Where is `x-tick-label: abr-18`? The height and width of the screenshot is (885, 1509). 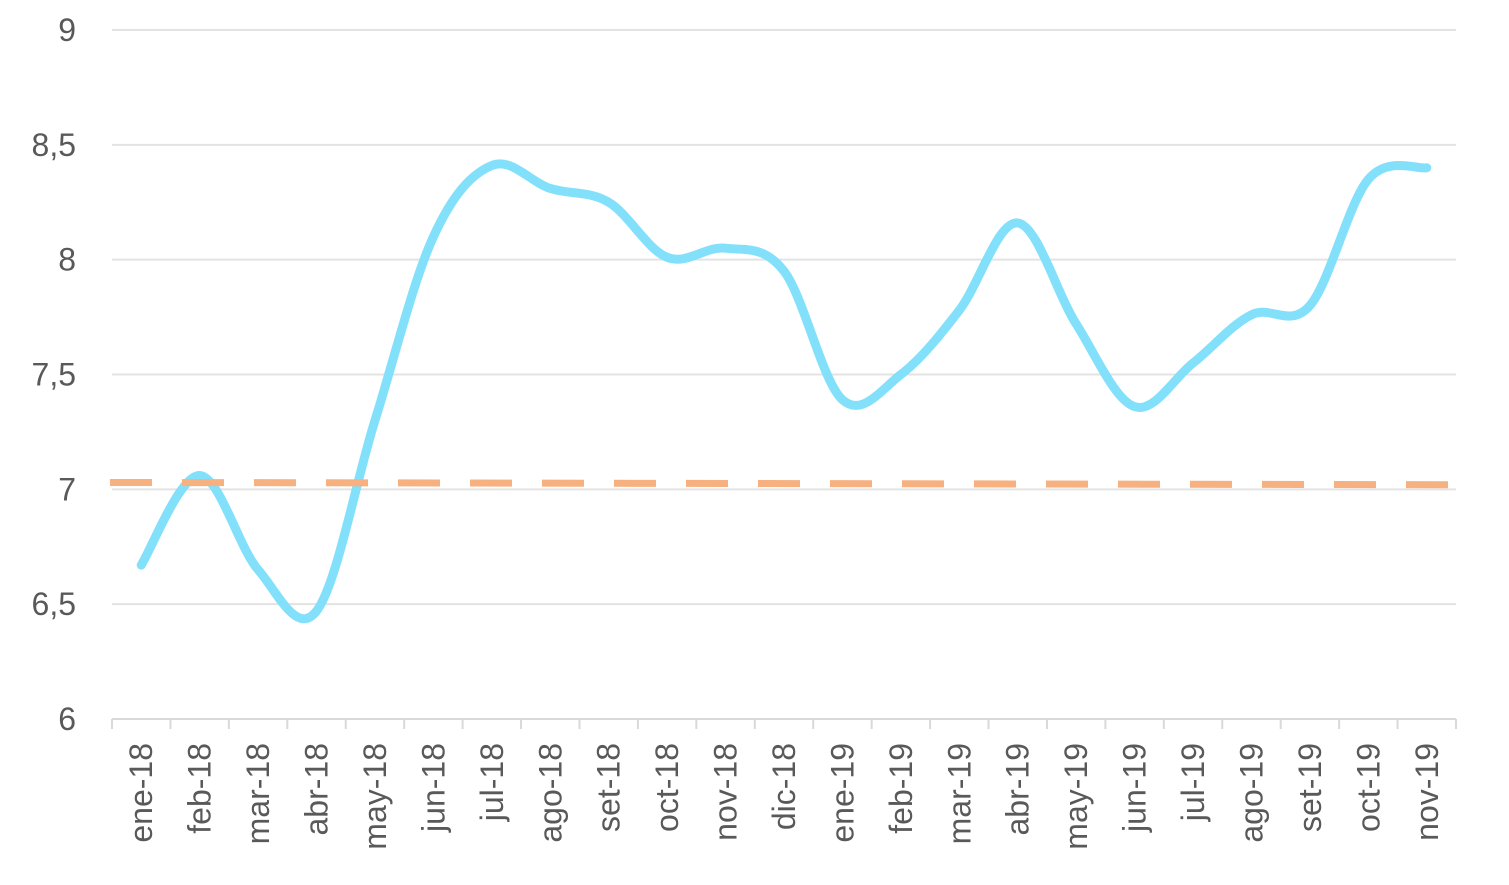 x-tick-label: abr-18 is located at coordinates (317, 789).